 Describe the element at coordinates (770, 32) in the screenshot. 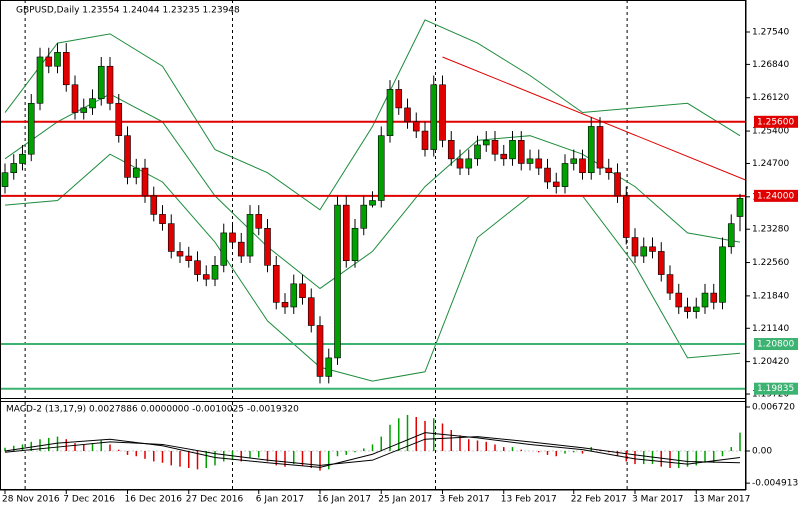

I see `y-tick-label: 1.27540` at that location.